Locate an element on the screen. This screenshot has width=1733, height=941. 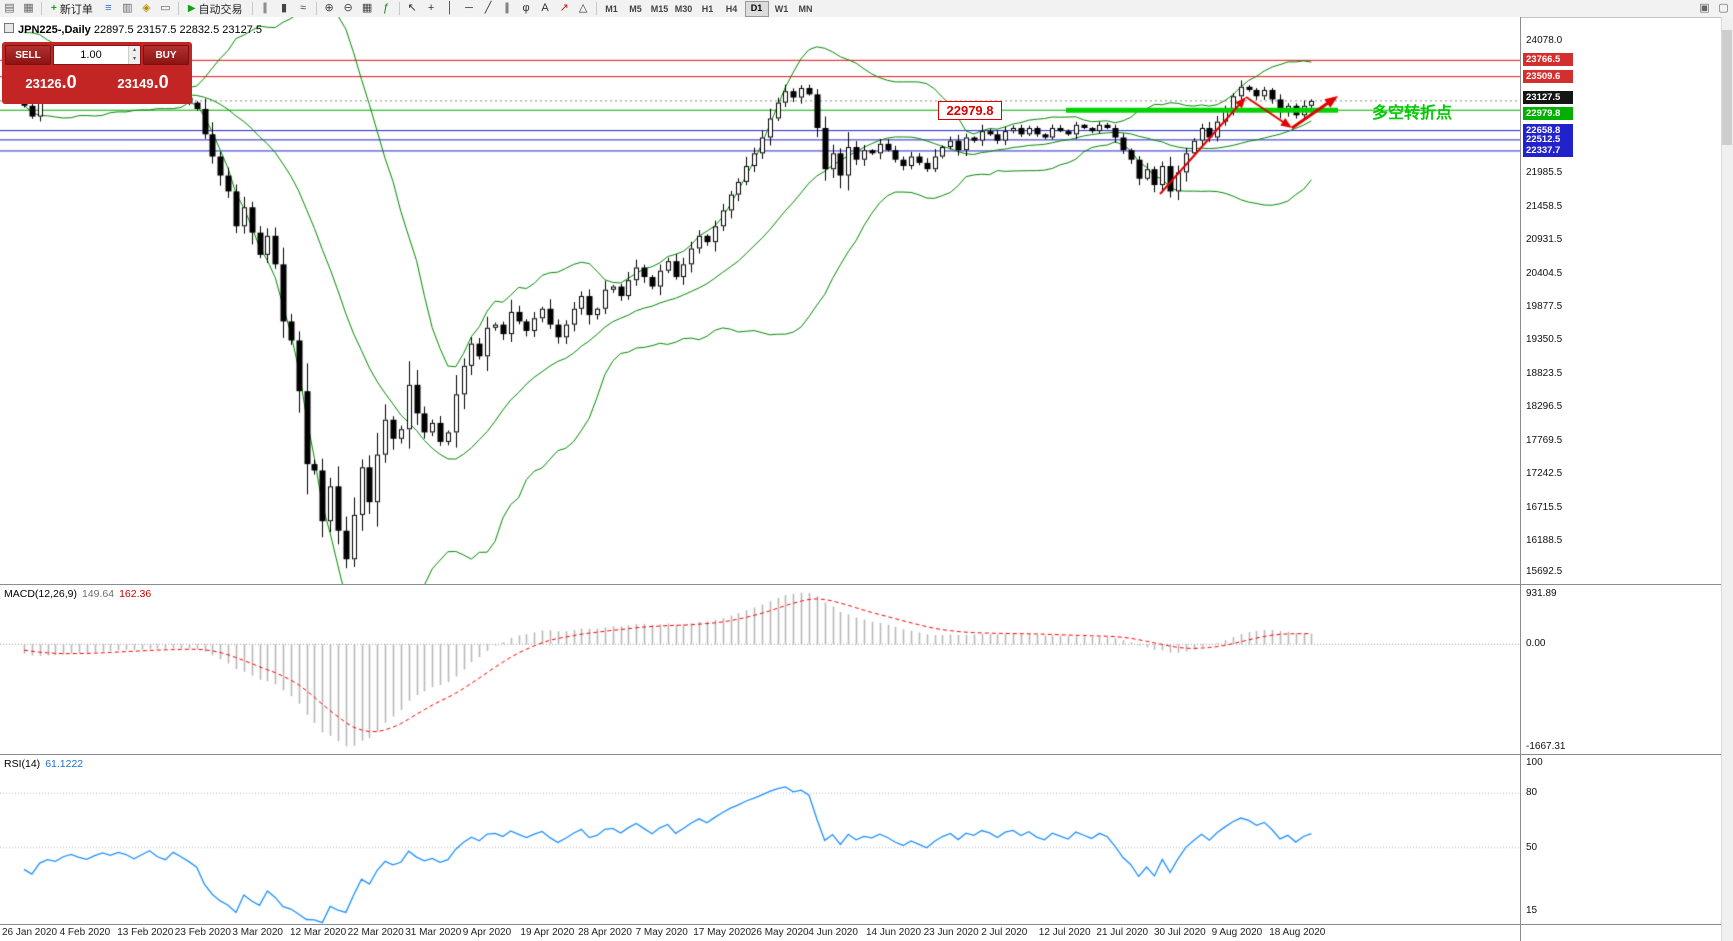
date-label: 14 Jun 2020 is located at coordinates (894, 932).